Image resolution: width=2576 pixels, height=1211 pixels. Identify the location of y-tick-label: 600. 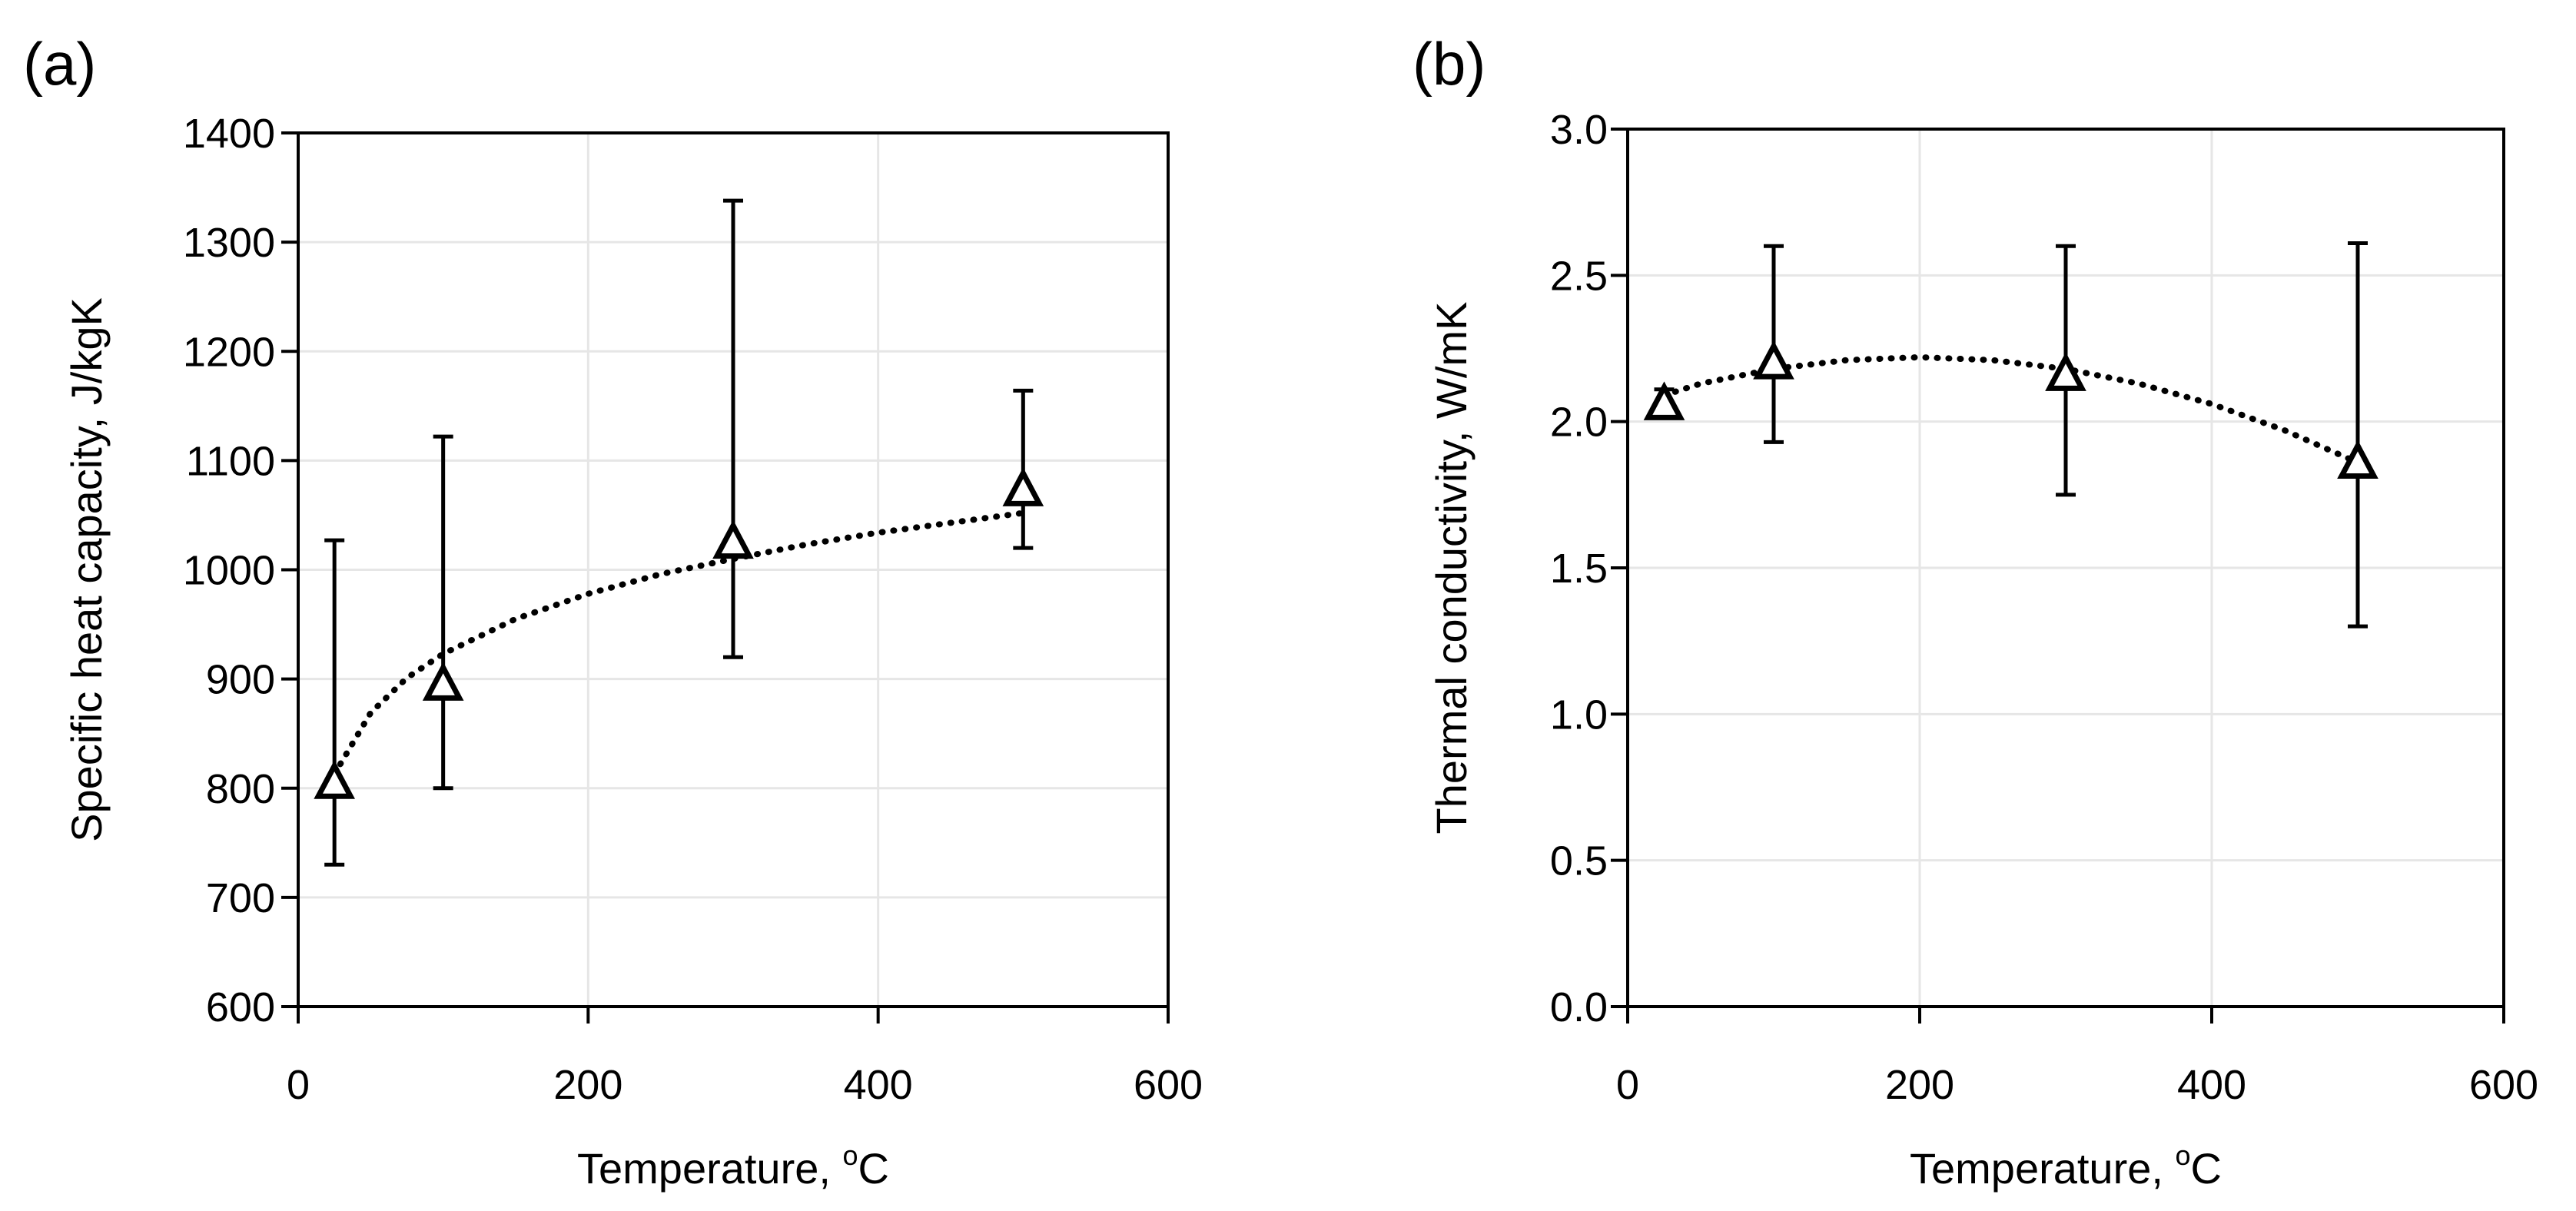
(240, 1007).